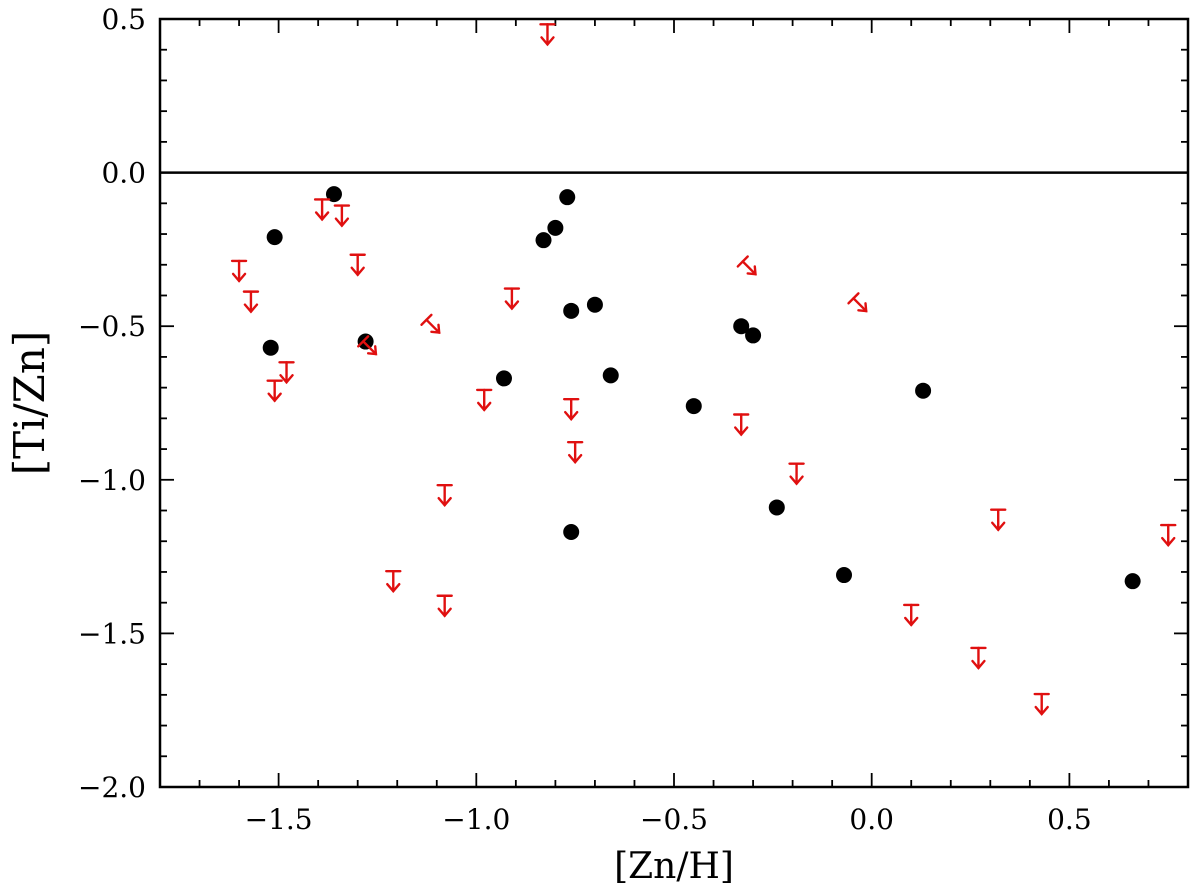 The image size is (1200, 893). What do you see at coordinates (112, 480) in the screenshot?
I see `y-tick-label: −1.0` at bounding box center [112, 480].